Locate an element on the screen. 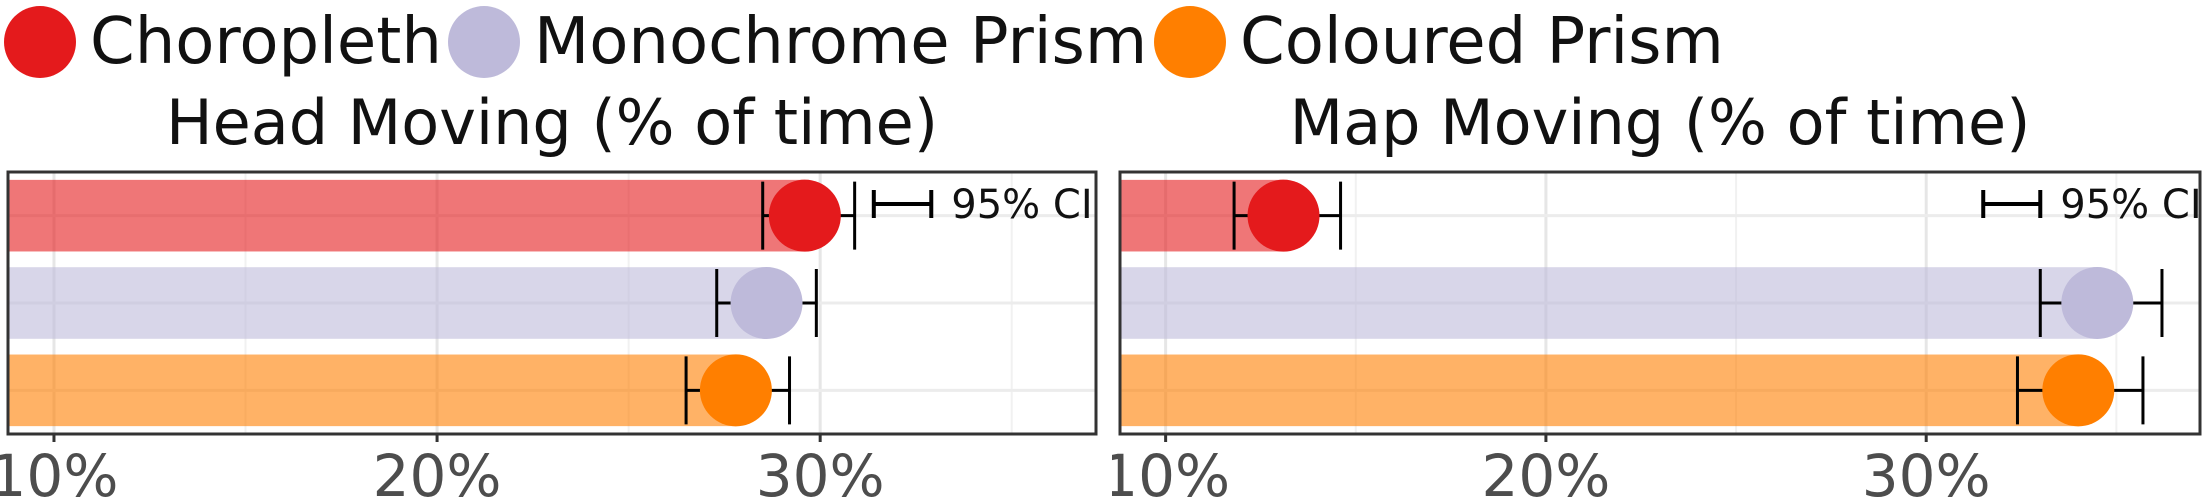 The image size is (2208, 504). legend-item-choropleth: Choropleth is located at coordinates (223, 42).